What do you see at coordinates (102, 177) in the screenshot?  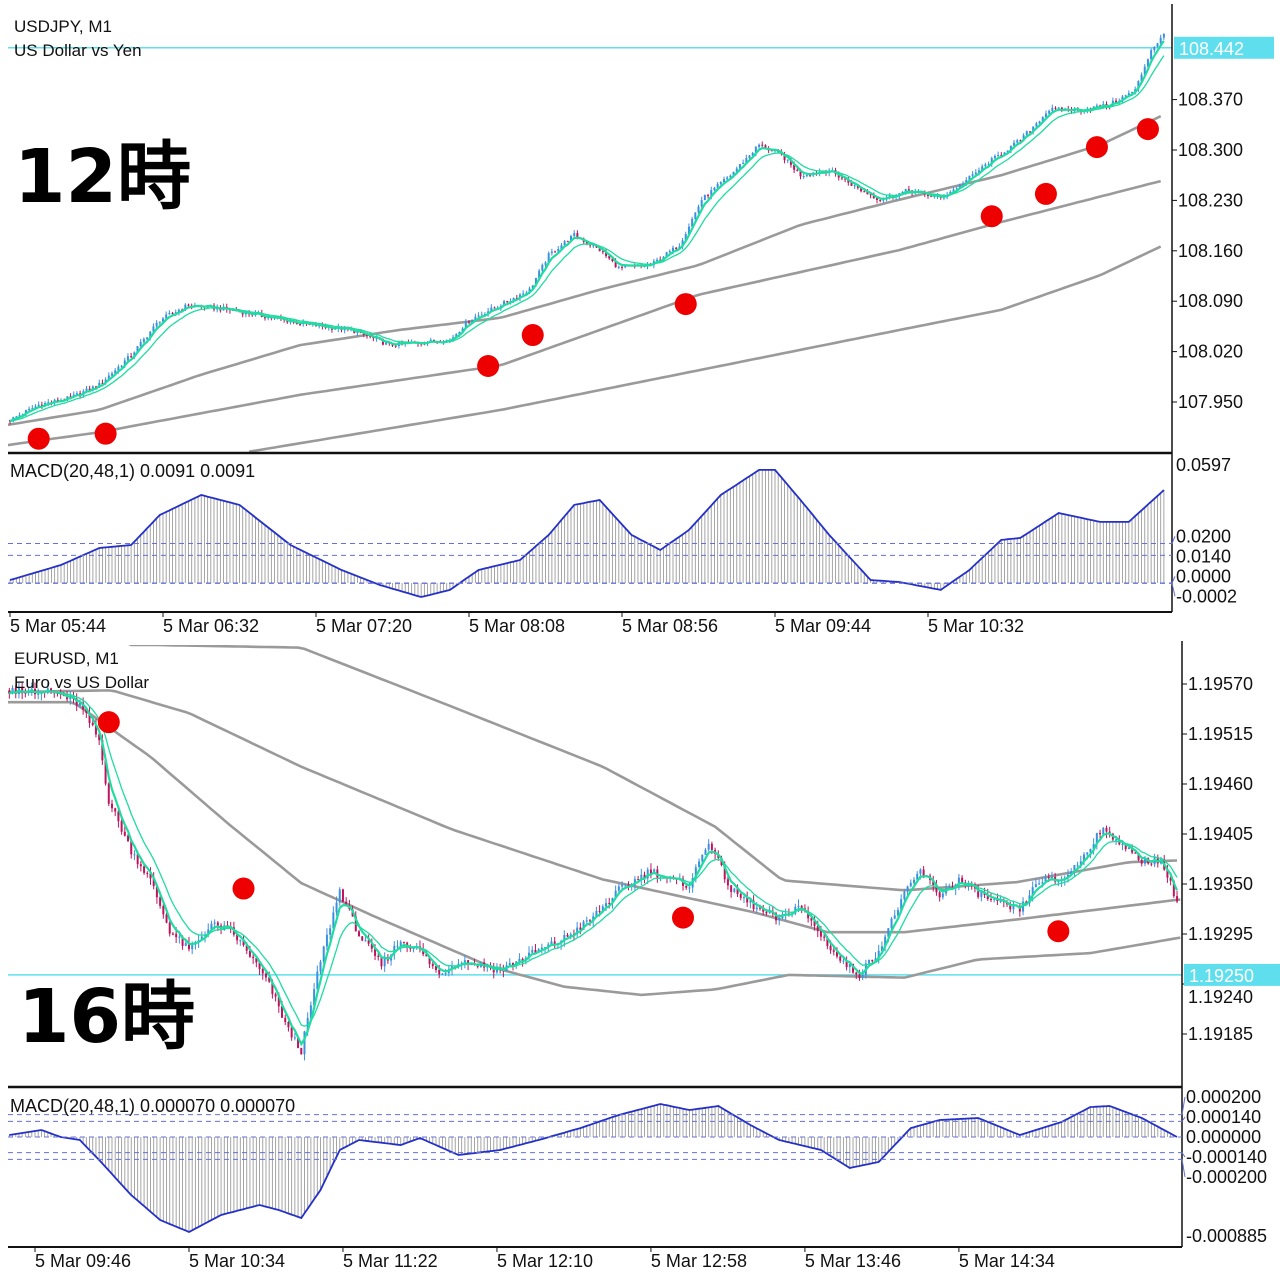 I see `overlay-time-12: 12時` at bounding box center [102, 177].